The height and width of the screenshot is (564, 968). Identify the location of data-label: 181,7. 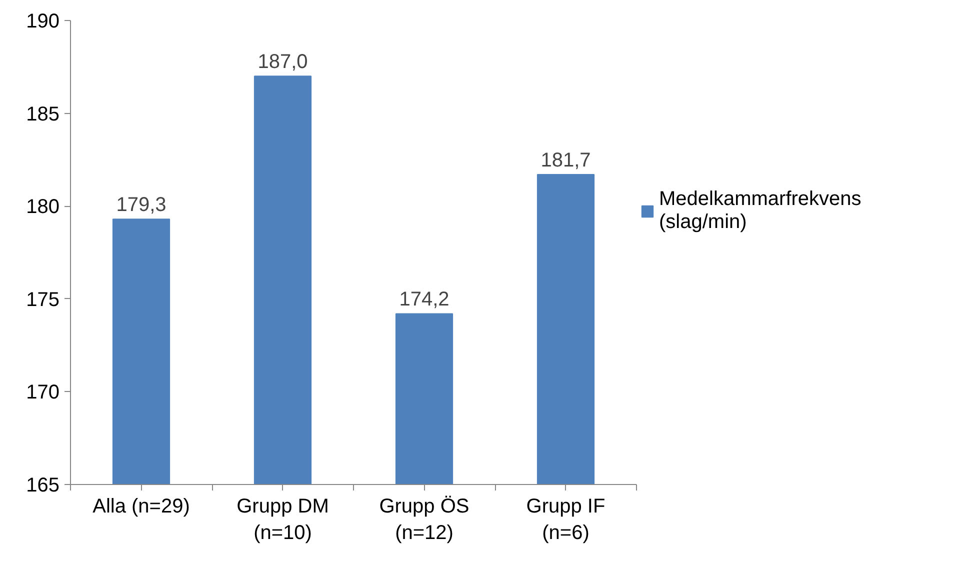
(565, 161).